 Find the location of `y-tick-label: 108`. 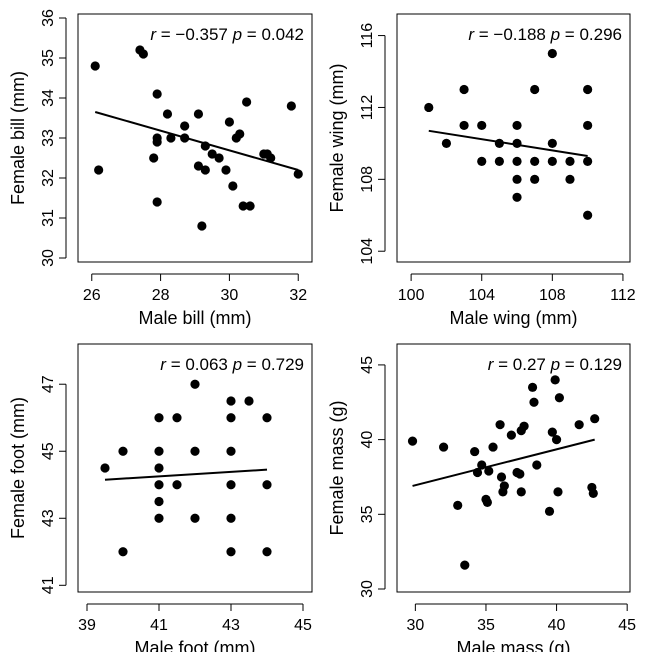

y-tick-label: 108 is located at coordinates (367, 179).